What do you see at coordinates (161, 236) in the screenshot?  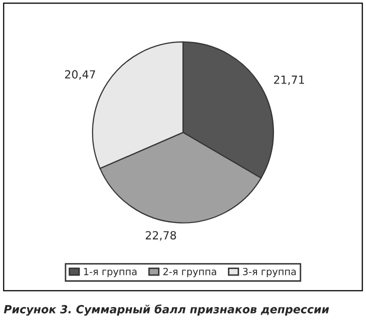 I see `data-label: 22,78` at bounding box center [161, 236].